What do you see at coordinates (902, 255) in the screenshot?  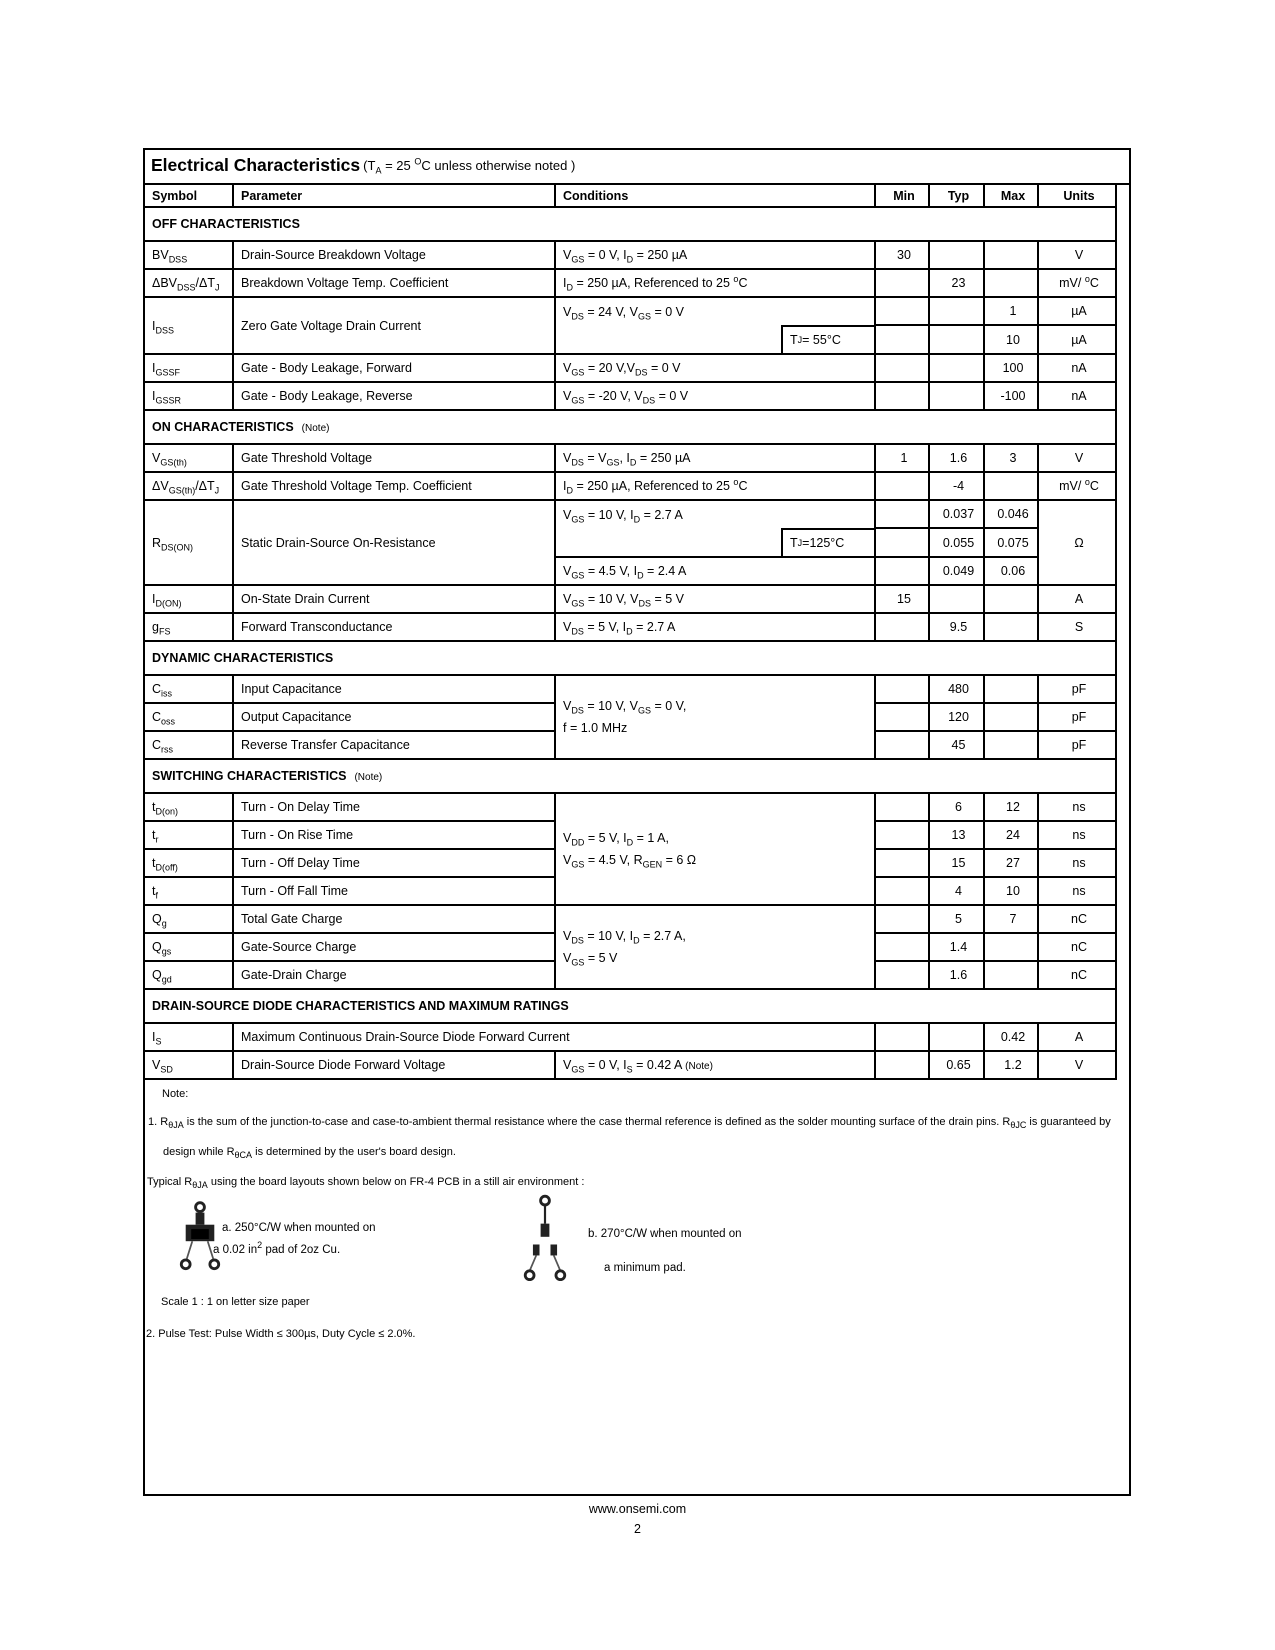 I see `min-cell: 30` at bounding box center [902, 255].